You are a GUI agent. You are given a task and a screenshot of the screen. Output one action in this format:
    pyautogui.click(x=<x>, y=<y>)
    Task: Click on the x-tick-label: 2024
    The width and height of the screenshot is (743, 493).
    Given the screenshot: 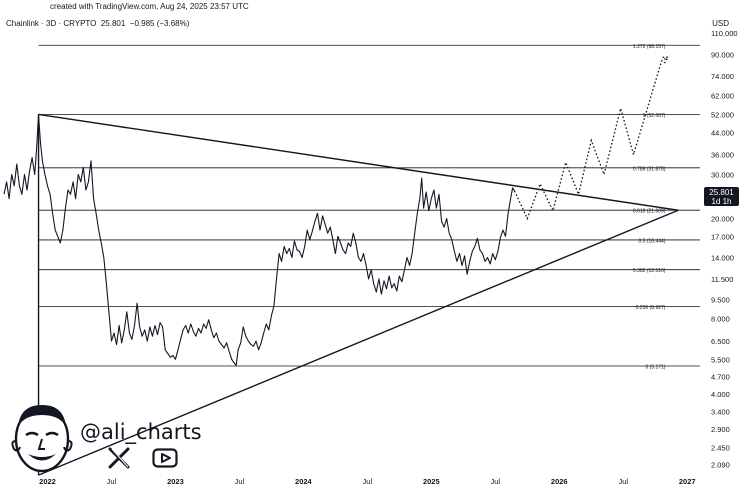 What is the action you would take?
    pyautogui.click(x=304, y=481)
    